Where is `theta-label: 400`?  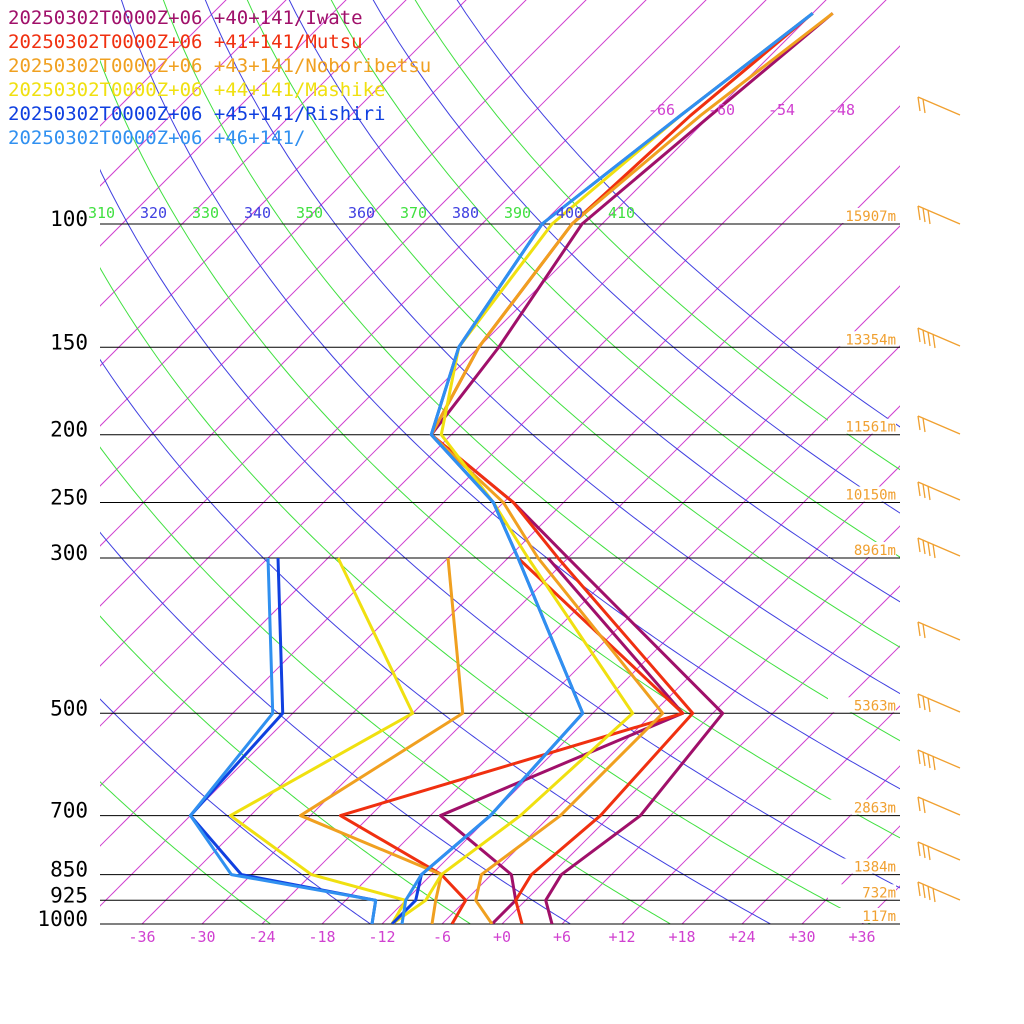 theta-label: 400 is located at coordinates (569, 213).